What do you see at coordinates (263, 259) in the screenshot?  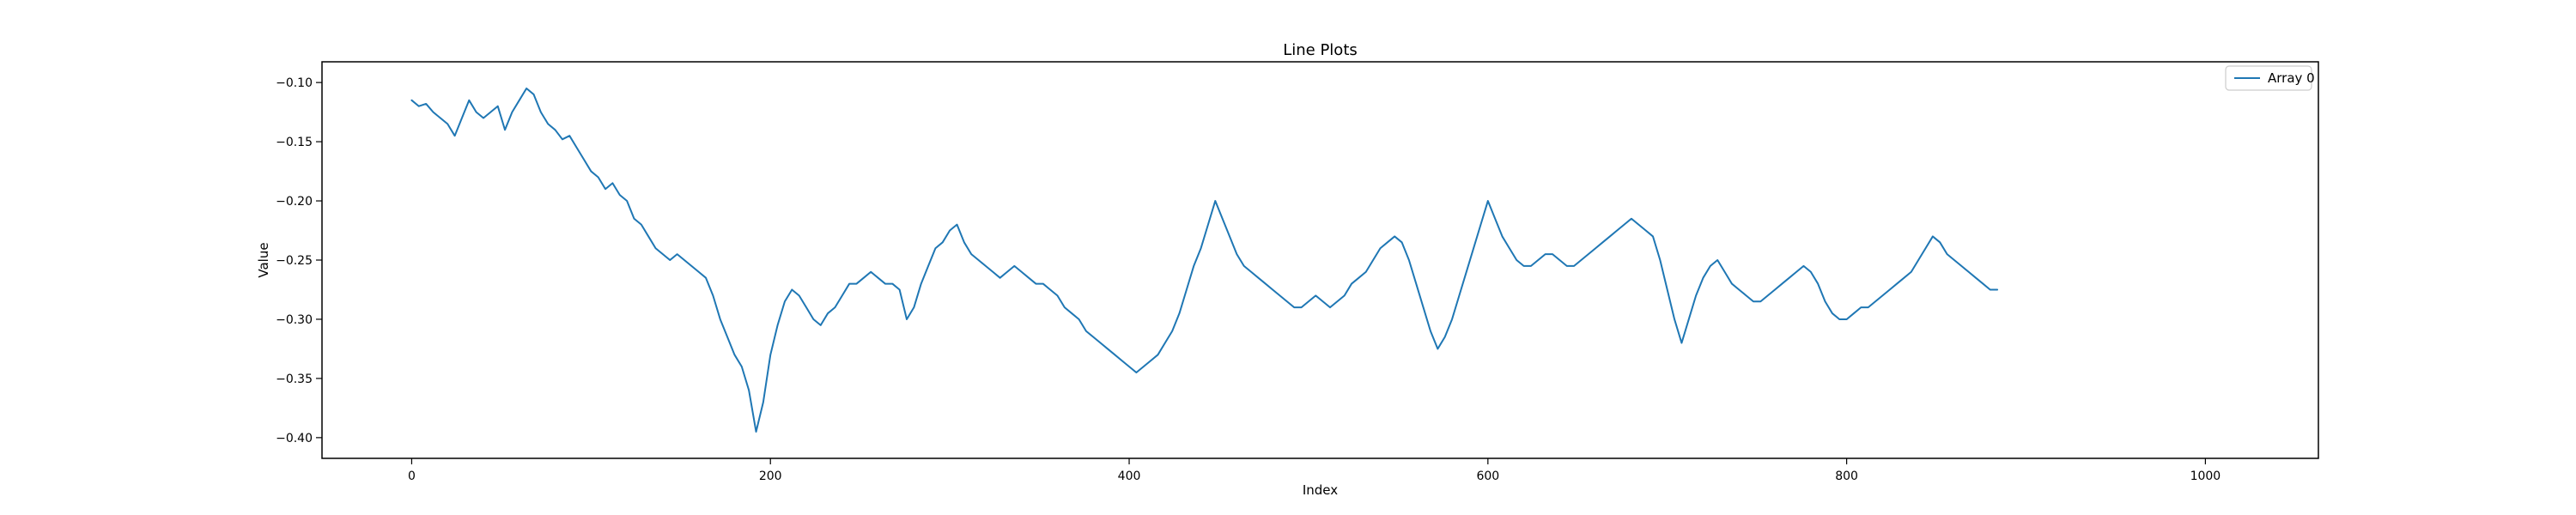 I see `y-axis-label: Value` at bounding box center [263, 259].